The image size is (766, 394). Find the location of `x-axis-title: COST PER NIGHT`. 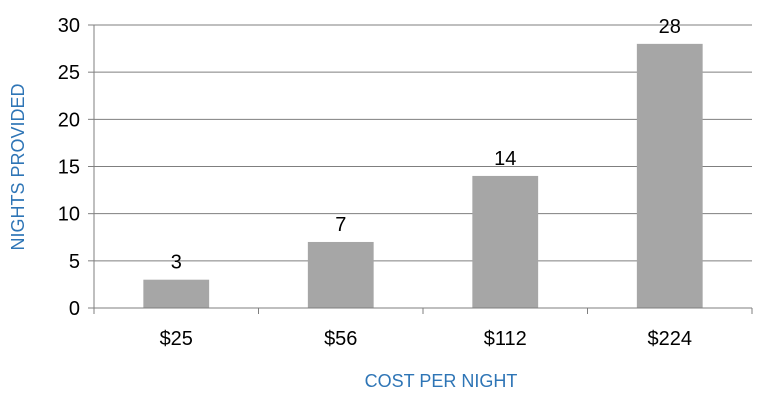

x-axis-title: COST PER NIGHT is located at coordinates (441, 381).